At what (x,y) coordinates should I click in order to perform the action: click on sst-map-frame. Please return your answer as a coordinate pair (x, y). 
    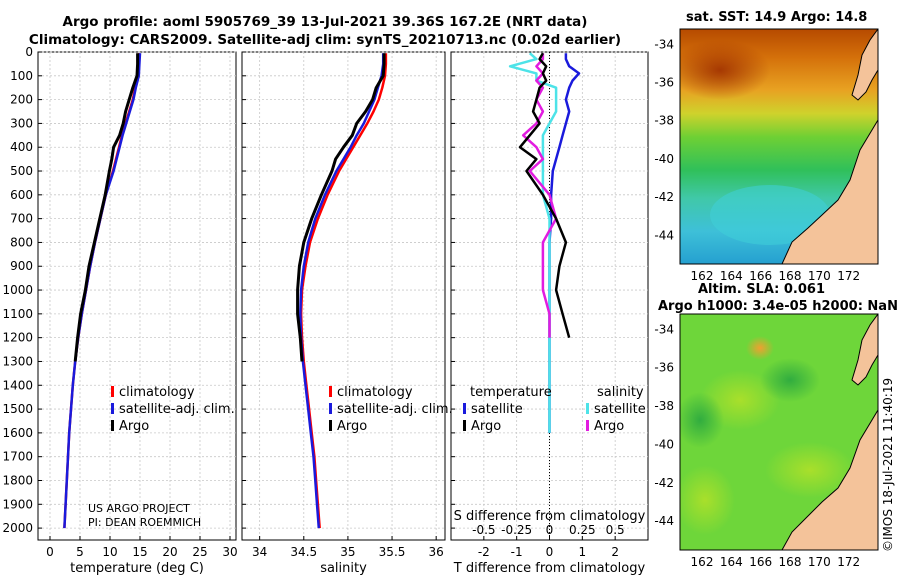
    Looking at the image, I should click on (779, 146).